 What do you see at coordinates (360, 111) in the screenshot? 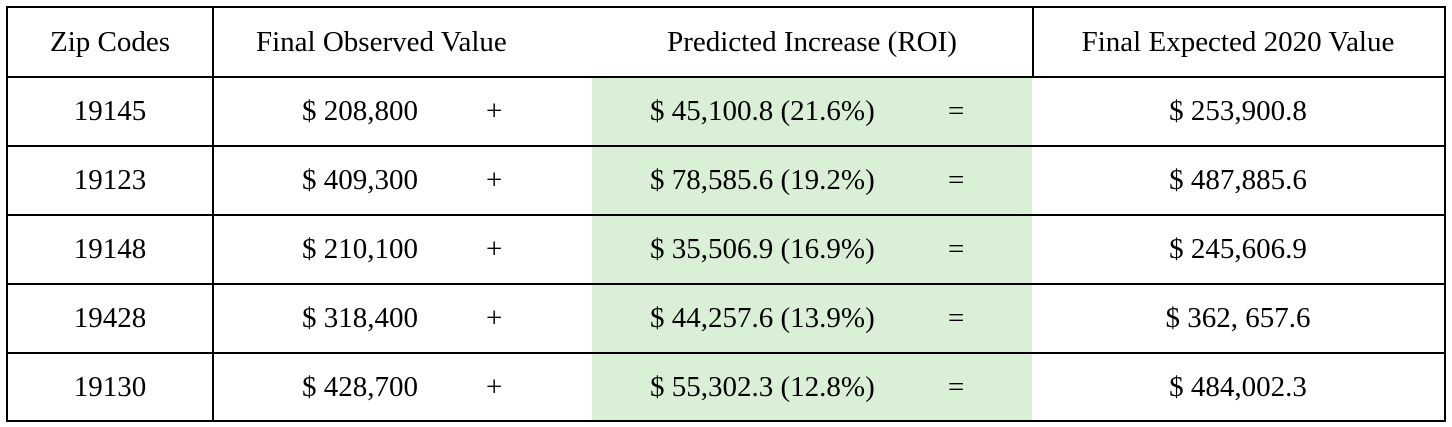
I see `observed-value: $ 208,800` at bounding box center [360, 111].